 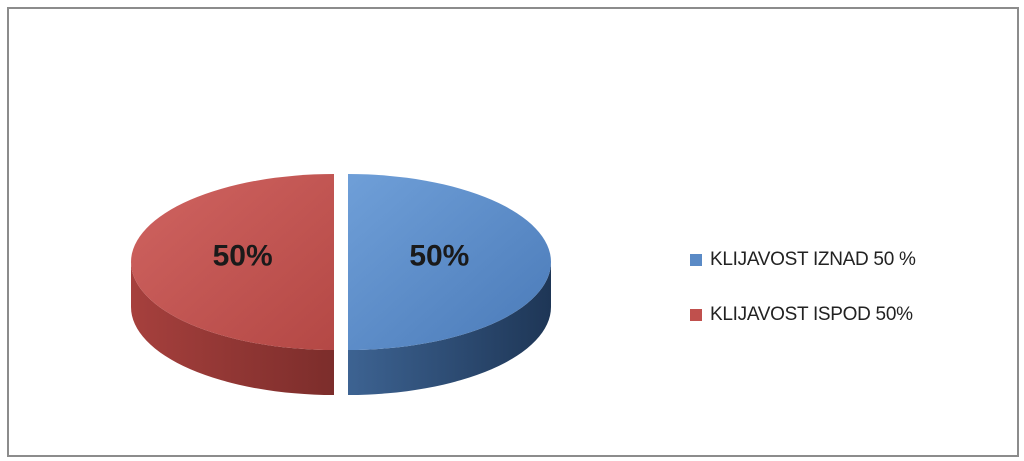 I want to click on legend-item-ispod: KLIJAVOST ISPOD 50%, so click(x=850, y=315).